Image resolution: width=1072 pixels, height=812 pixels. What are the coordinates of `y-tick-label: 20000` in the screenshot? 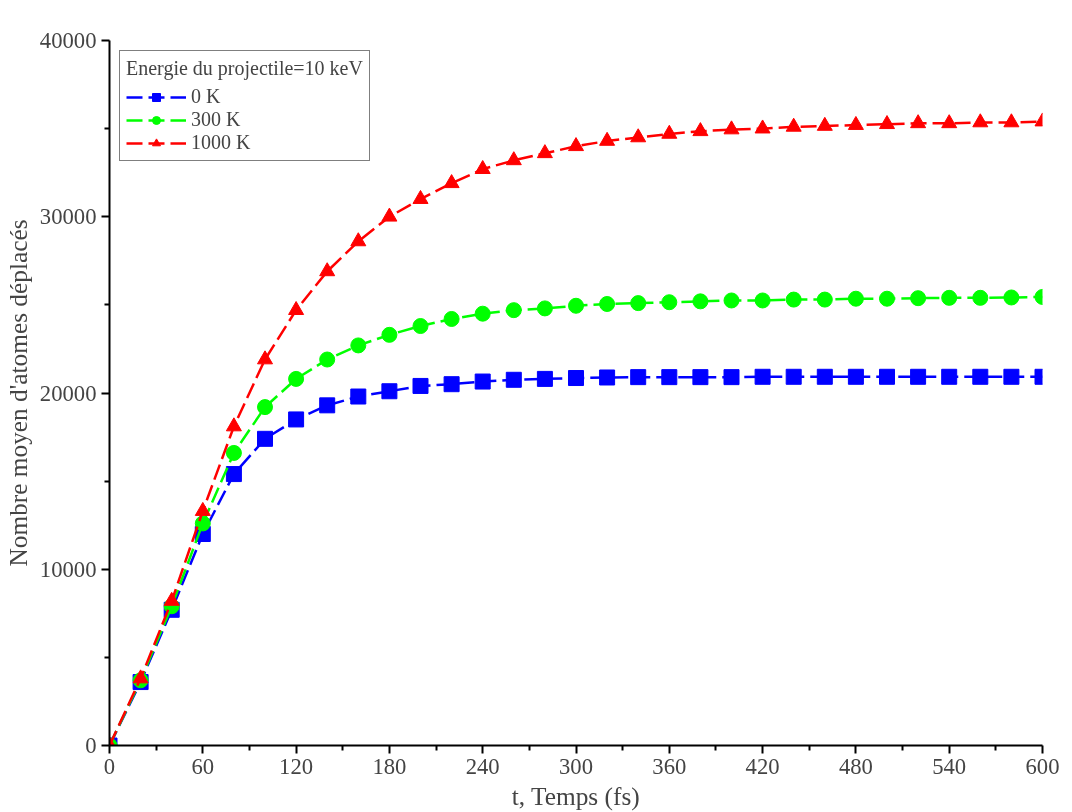 It's located at (68, 393).